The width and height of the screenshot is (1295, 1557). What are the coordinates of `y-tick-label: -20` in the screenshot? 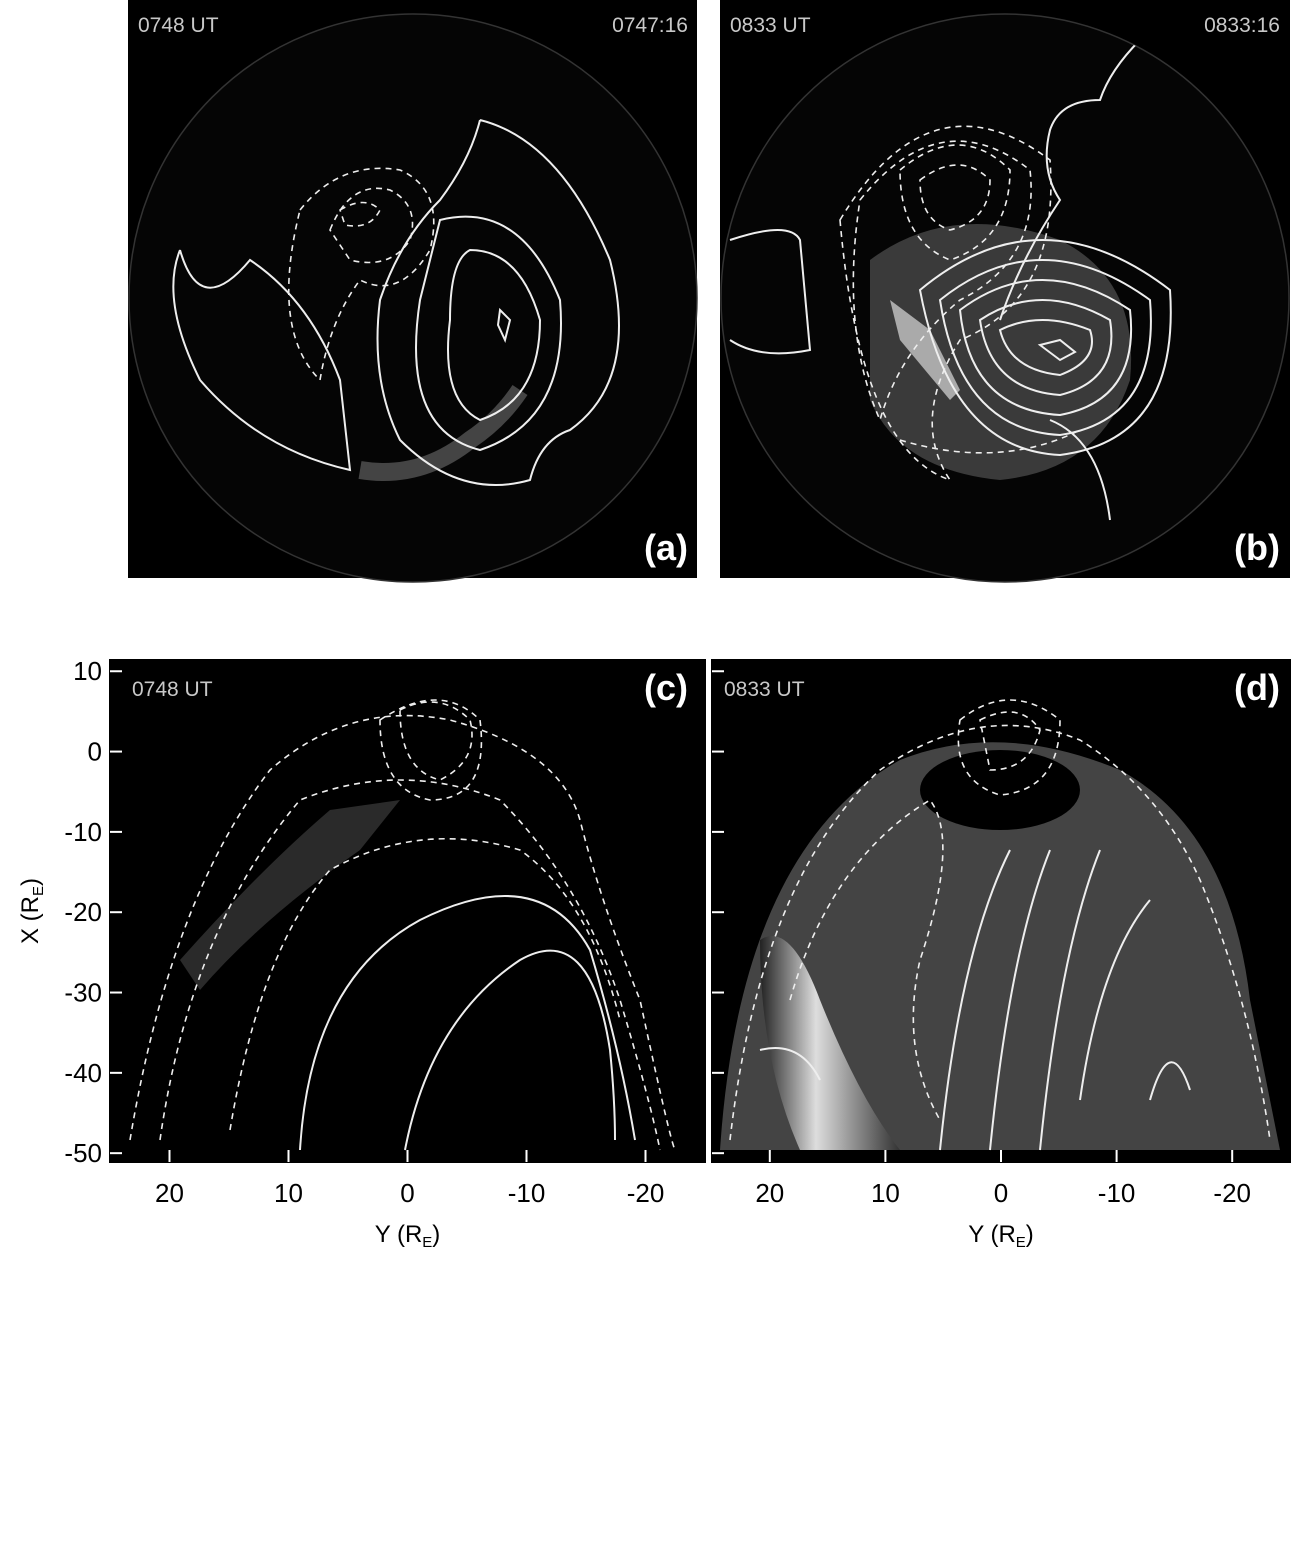 It's located at (83, 912).